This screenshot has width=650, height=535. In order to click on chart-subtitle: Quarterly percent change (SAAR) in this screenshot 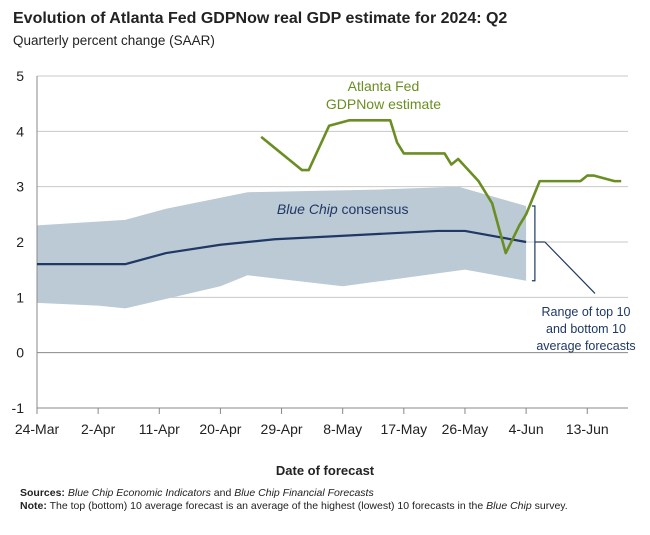, I will do `click(114, 40)`.